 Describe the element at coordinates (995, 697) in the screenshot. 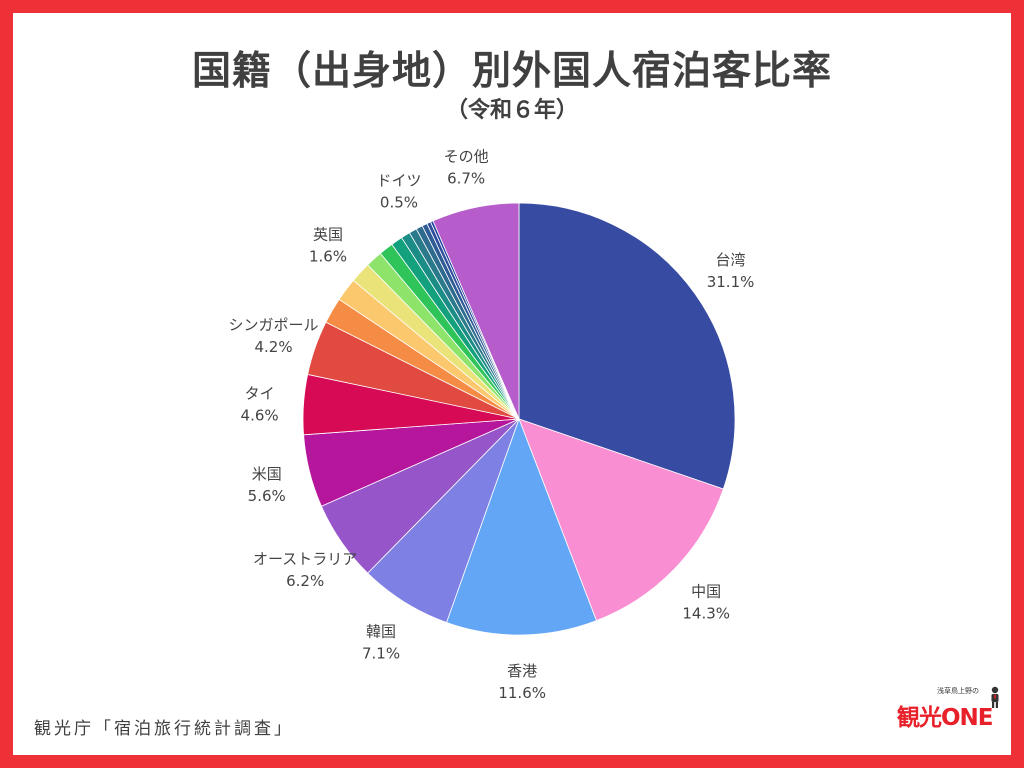

I see `person-icon` at that location.